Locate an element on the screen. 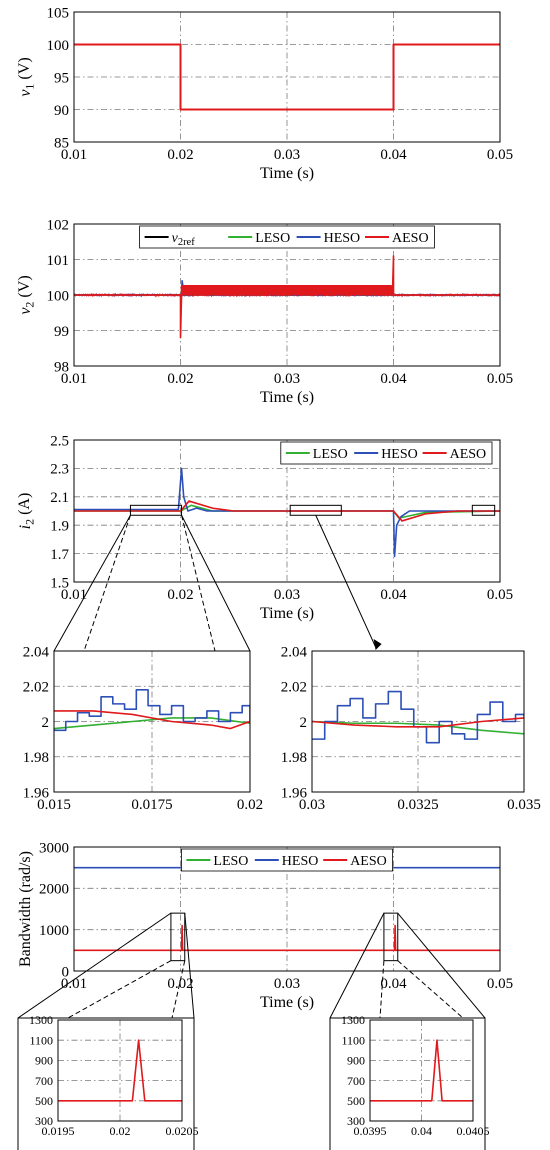  y-tick-label: 1000 is located at coordinates (54, 931).